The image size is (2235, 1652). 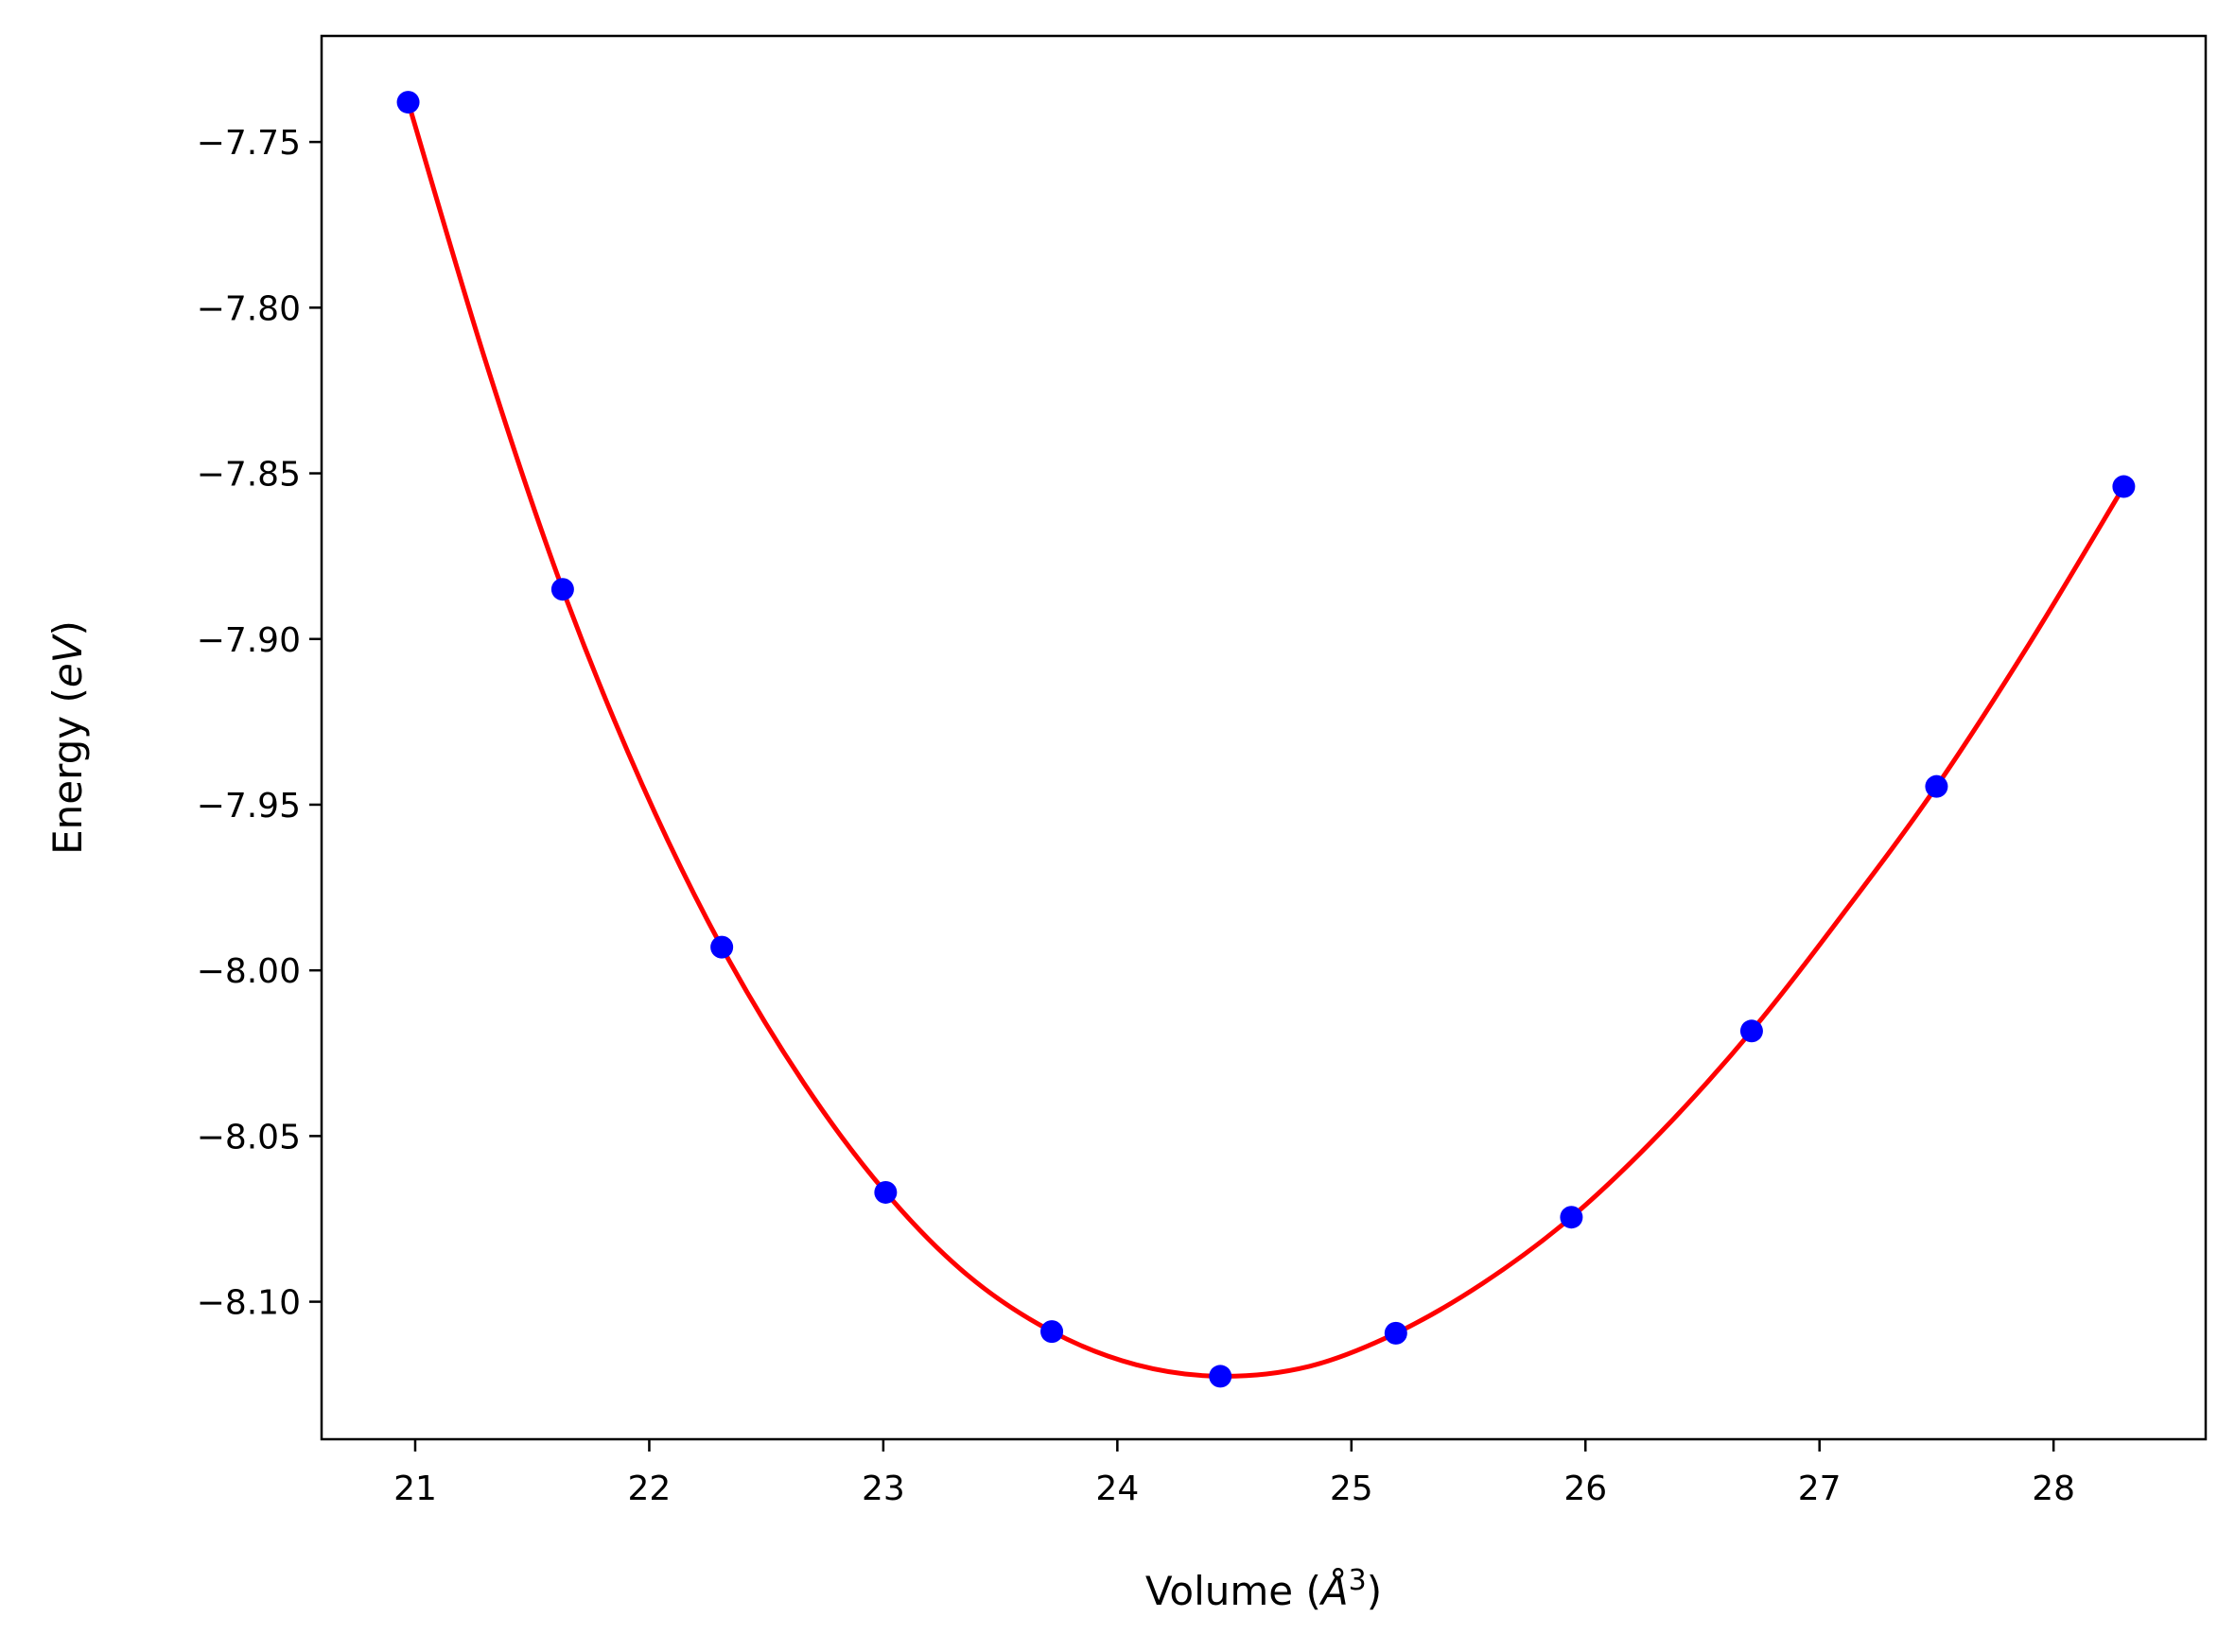 I want to click on y-axis-title: Energy (eV), so click(x=67, y=738).